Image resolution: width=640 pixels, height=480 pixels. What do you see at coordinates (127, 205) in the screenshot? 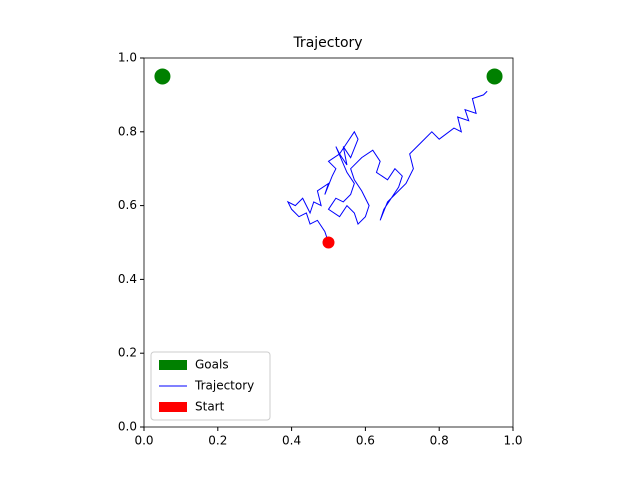
I see `y-tick-label: 0.6` at bounding box center [127, 205].